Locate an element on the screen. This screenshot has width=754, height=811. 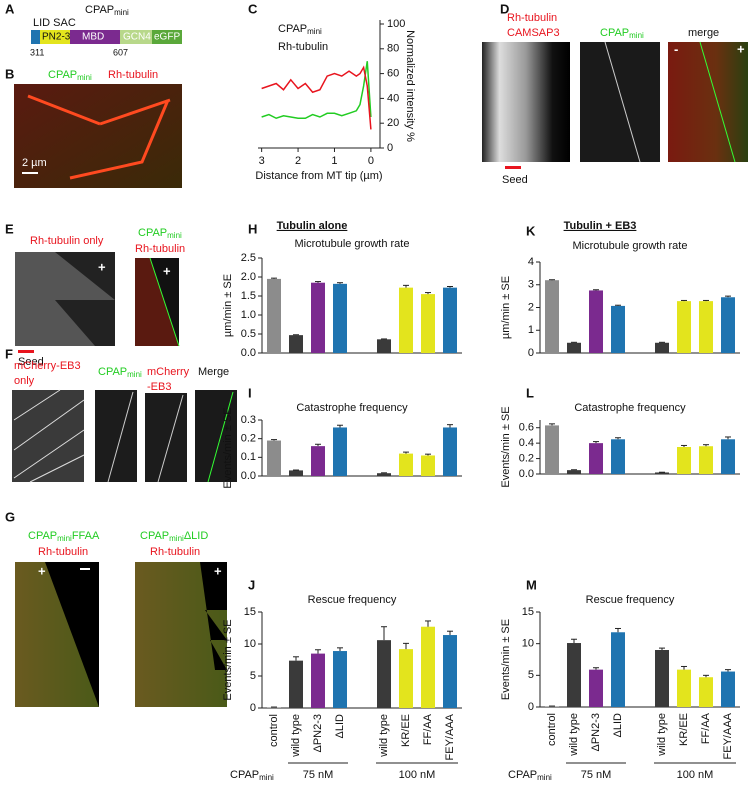
domain-title: CPAPmini is located at coordinates (107, 10).